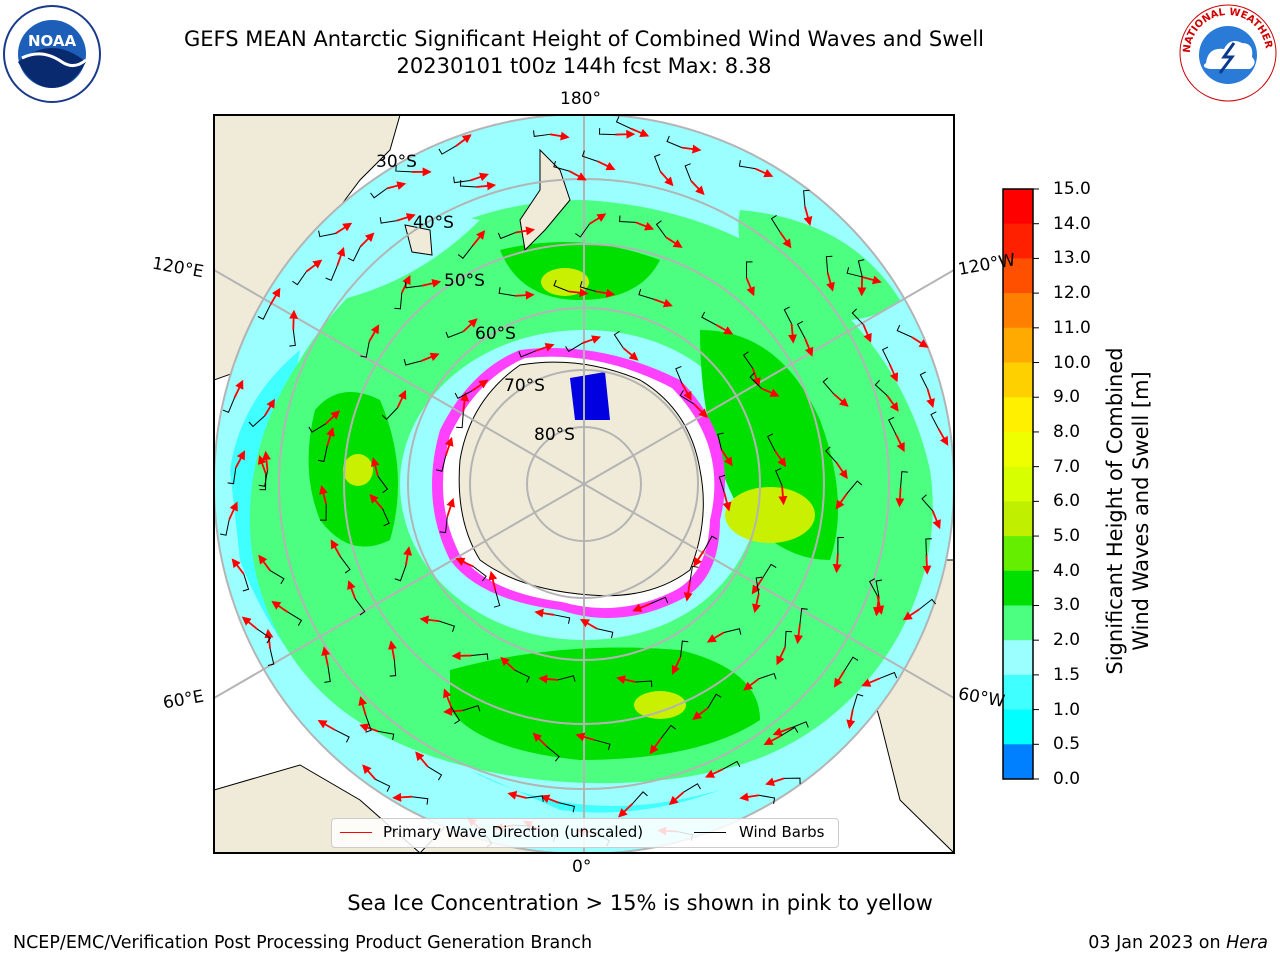  What do you see at coordinates (710, 832) in the screenshot?
I see `legend-barb-line` at bounding box center [710, 832].